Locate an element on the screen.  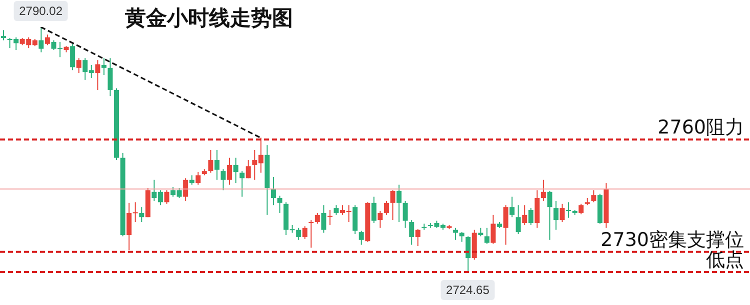
chart-title: 黄金小时线走势图 is located at coordinates (209, 18).